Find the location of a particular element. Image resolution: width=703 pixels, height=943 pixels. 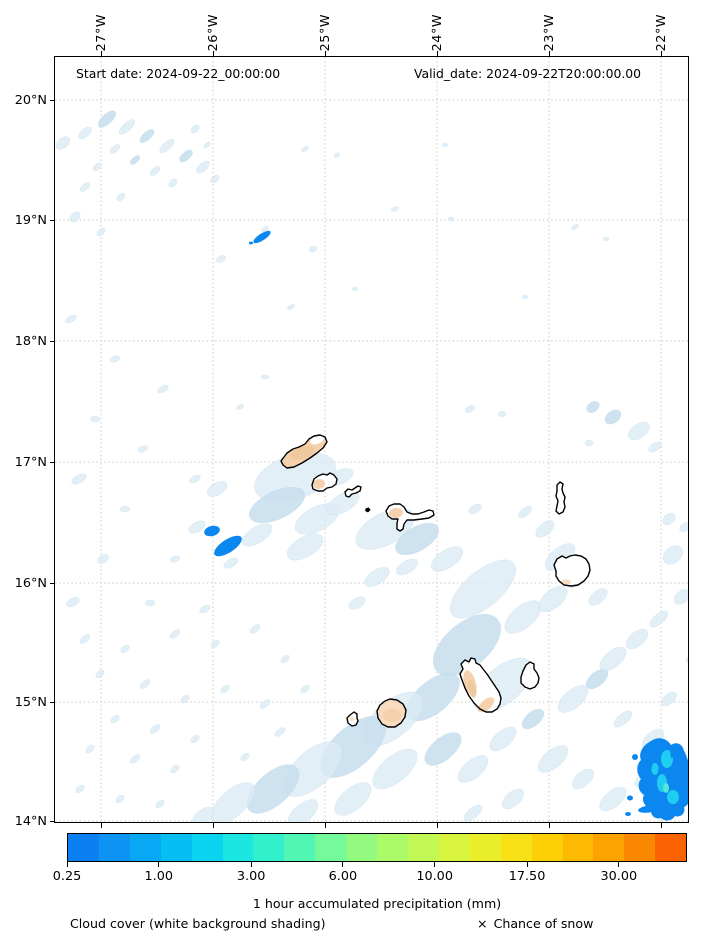

start-date-title: Start date: 2024-09-22_00:00:00 is located at coordinates (178, 73).